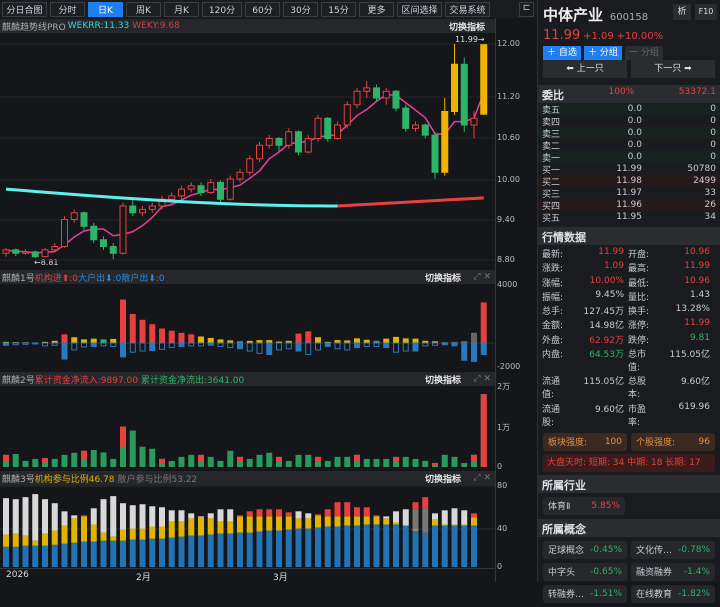 This screenshot has width=720, height=607. Describe the element at coordinates (222, 9) in the screenshot. I see `period-tab: 120分` at that location.